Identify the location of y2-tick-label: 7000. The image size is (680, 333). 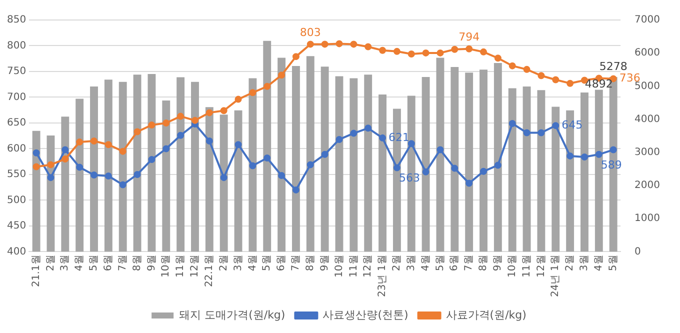
(647, 20).